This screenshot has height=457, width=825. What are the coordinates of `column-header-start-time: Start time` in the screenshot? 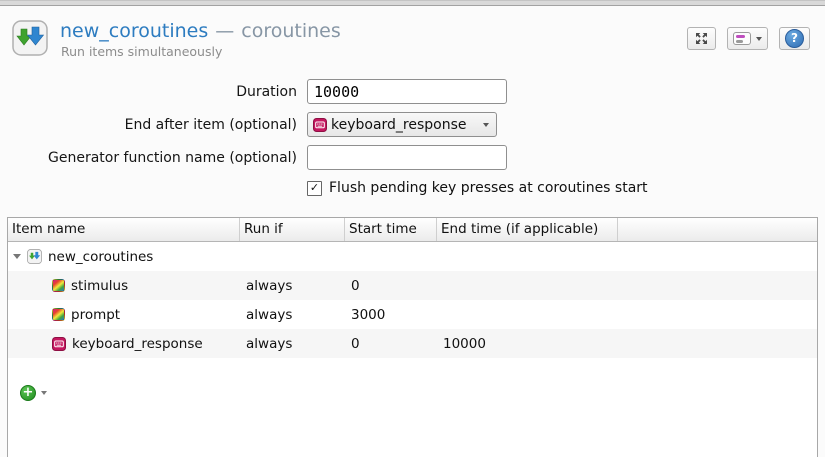 It's located at (391, 229).